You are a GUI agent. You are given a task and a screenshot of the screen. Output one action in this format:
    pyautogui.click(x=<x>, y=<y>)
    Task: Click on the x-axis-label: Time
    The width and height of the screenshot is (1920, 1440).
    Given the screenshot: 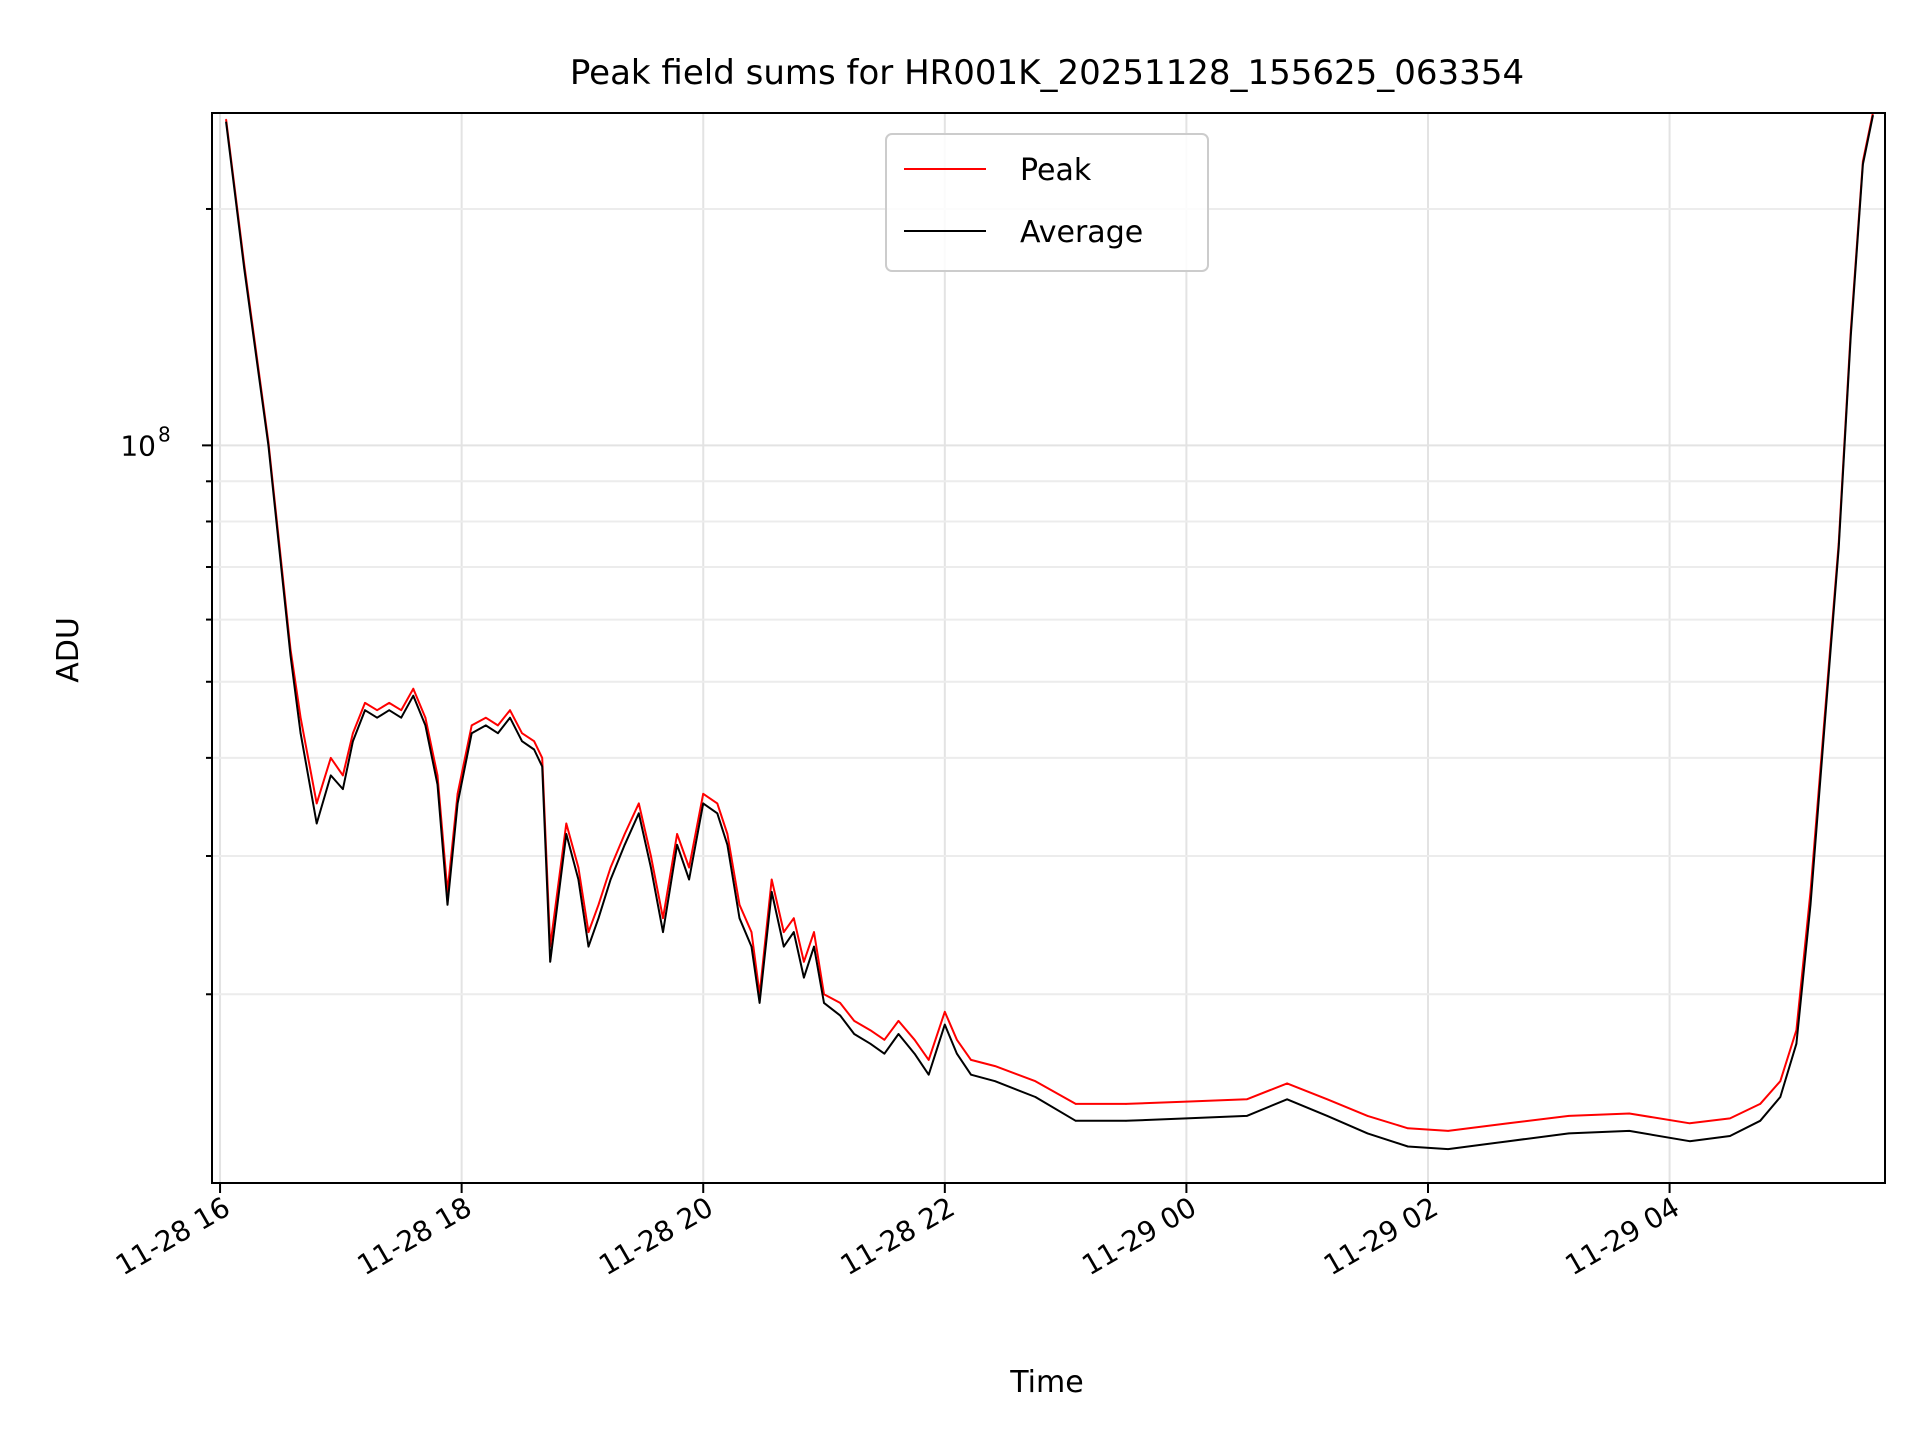 What is the action you would take?
    pyautogui.click(x=1046, y=1382)
    